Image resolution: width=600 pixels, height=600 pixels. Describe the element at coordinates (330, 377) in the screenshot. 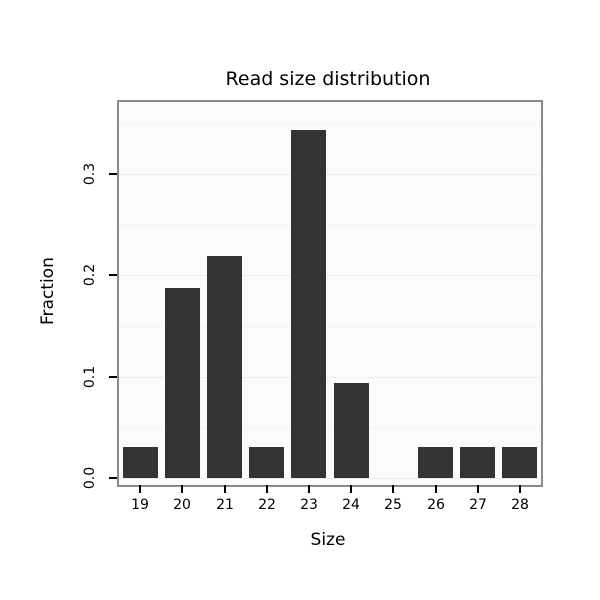

I see `gridline-major-0.1` at that location.